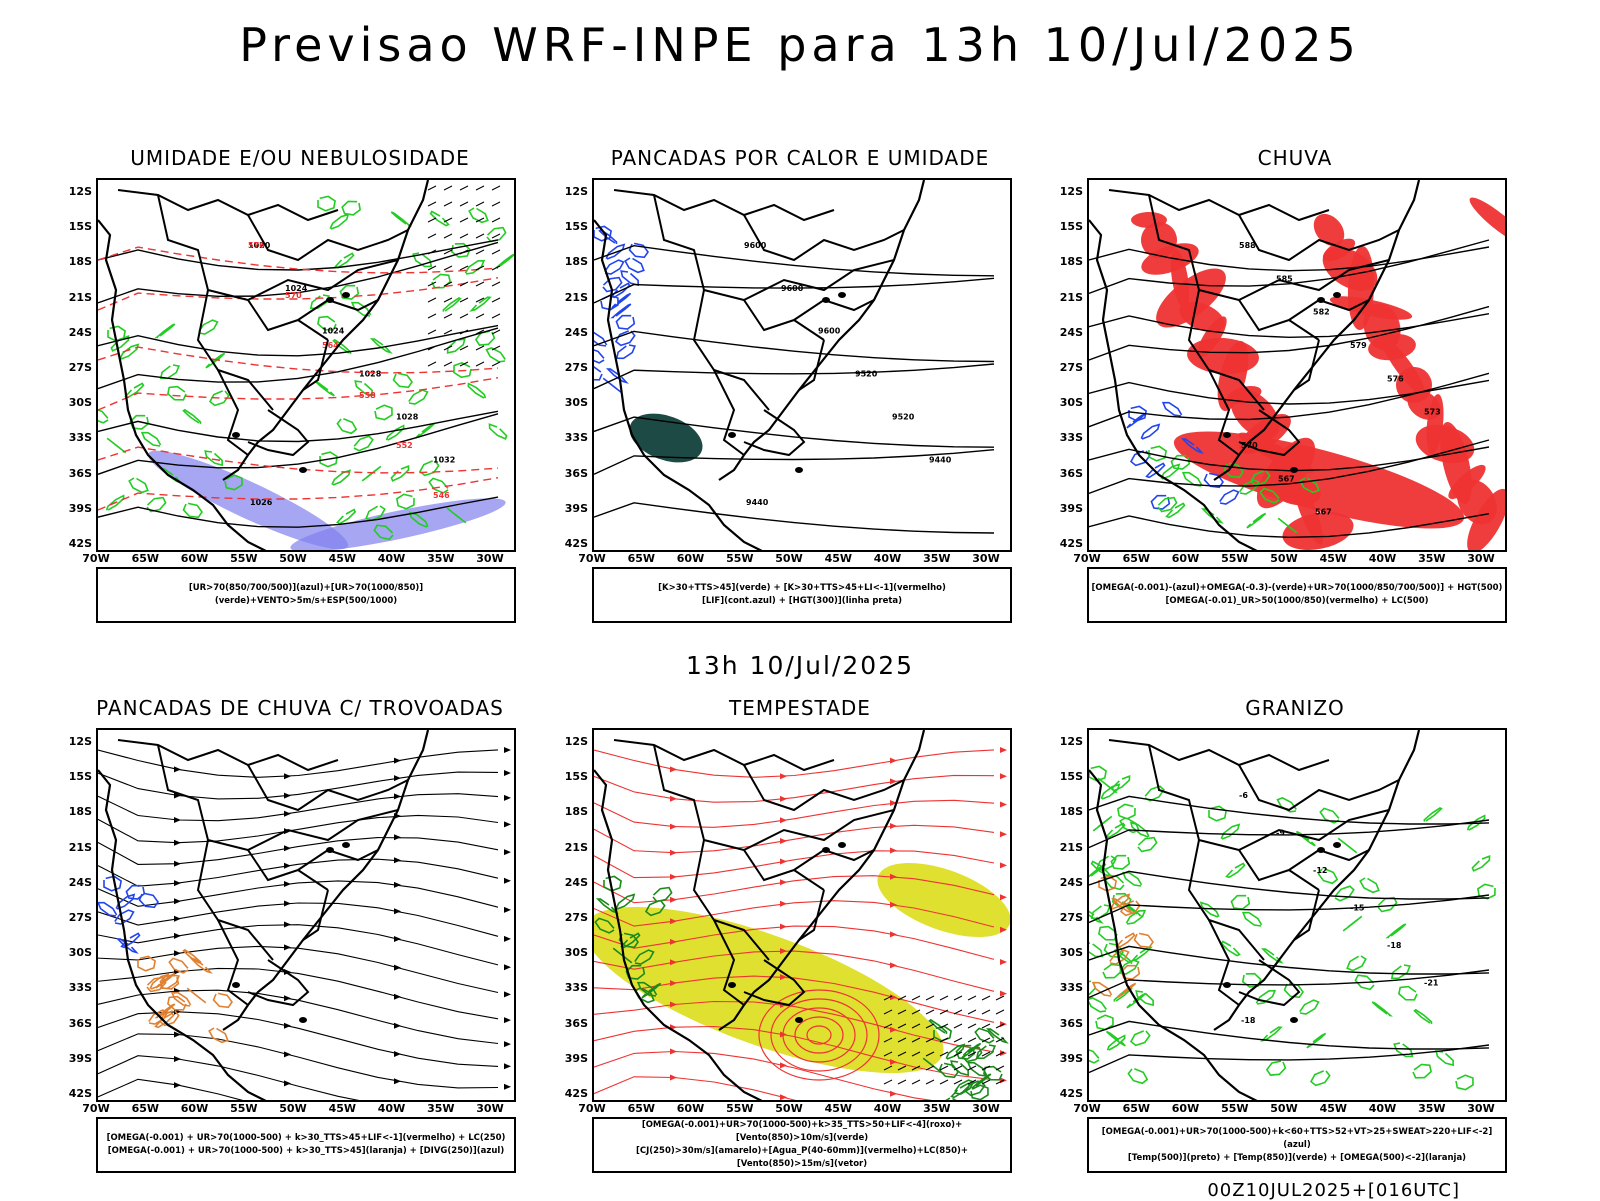  What do you see at coordinates (1317, 880) in the screenshot?
I see `coastline-east` at bounding box center [1317, 880].